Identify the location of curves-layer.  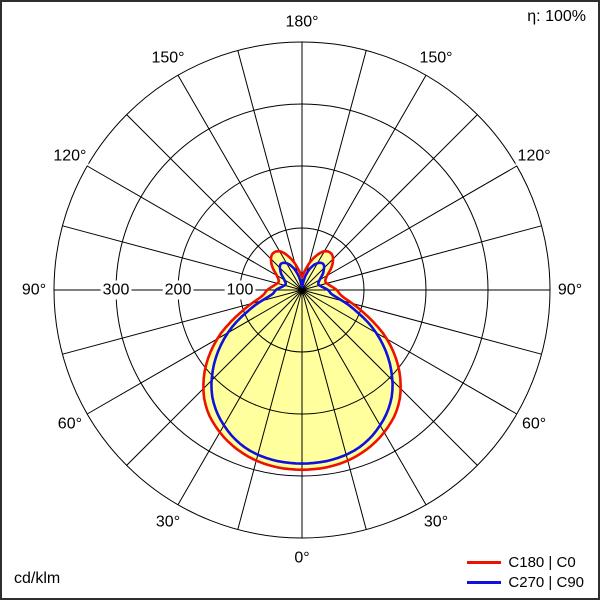
(302, 360).